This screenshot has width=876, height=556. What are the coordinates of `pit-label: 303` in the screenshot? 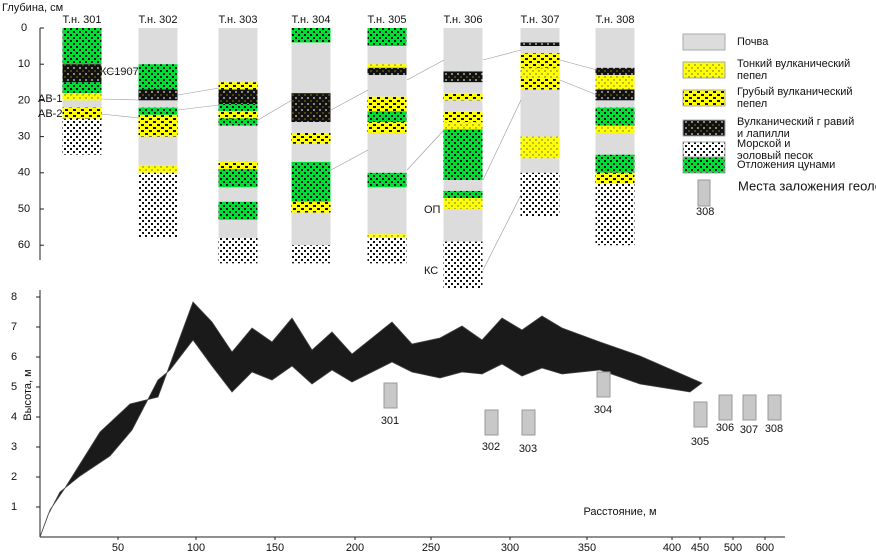 It's located at (528, 449).